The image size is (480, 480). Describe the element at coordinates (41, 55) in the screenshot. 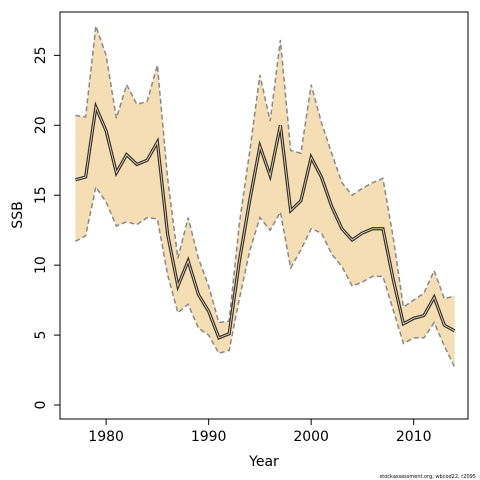

I see `y-tick-label: 25` at that location.